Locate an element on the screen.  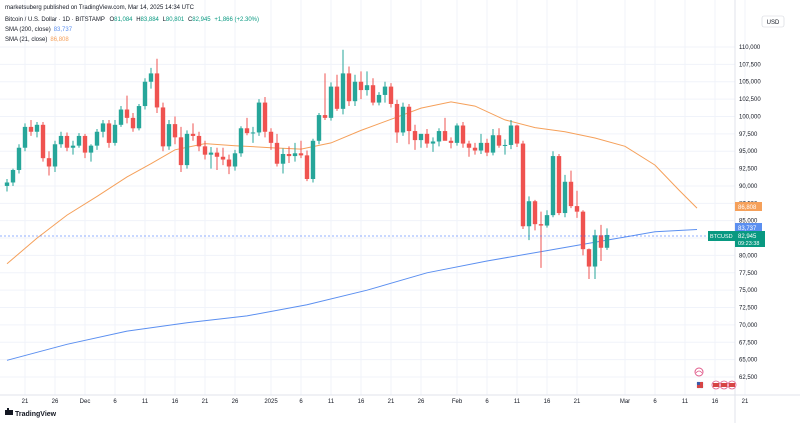
y-tick-label: 110,000 is located at coordinates (750, 48).